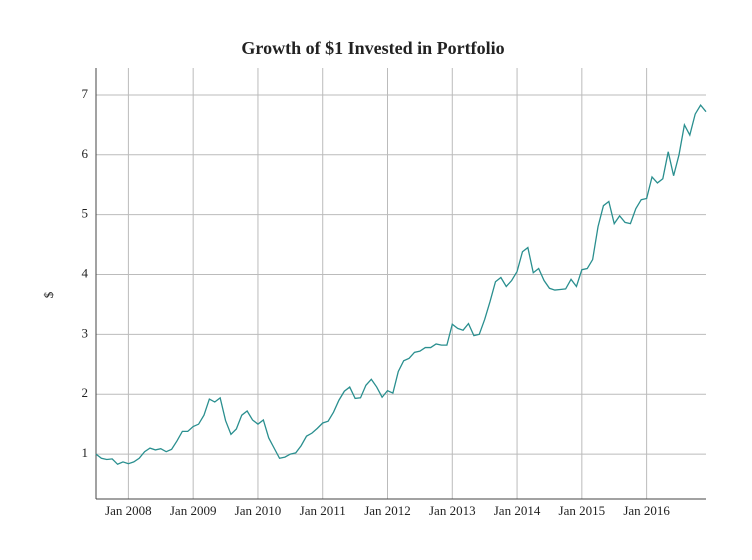 The height and width of the screenshot is (560, 752). I want to click on x-tick-label: Jan 2010, so click(258, 510).